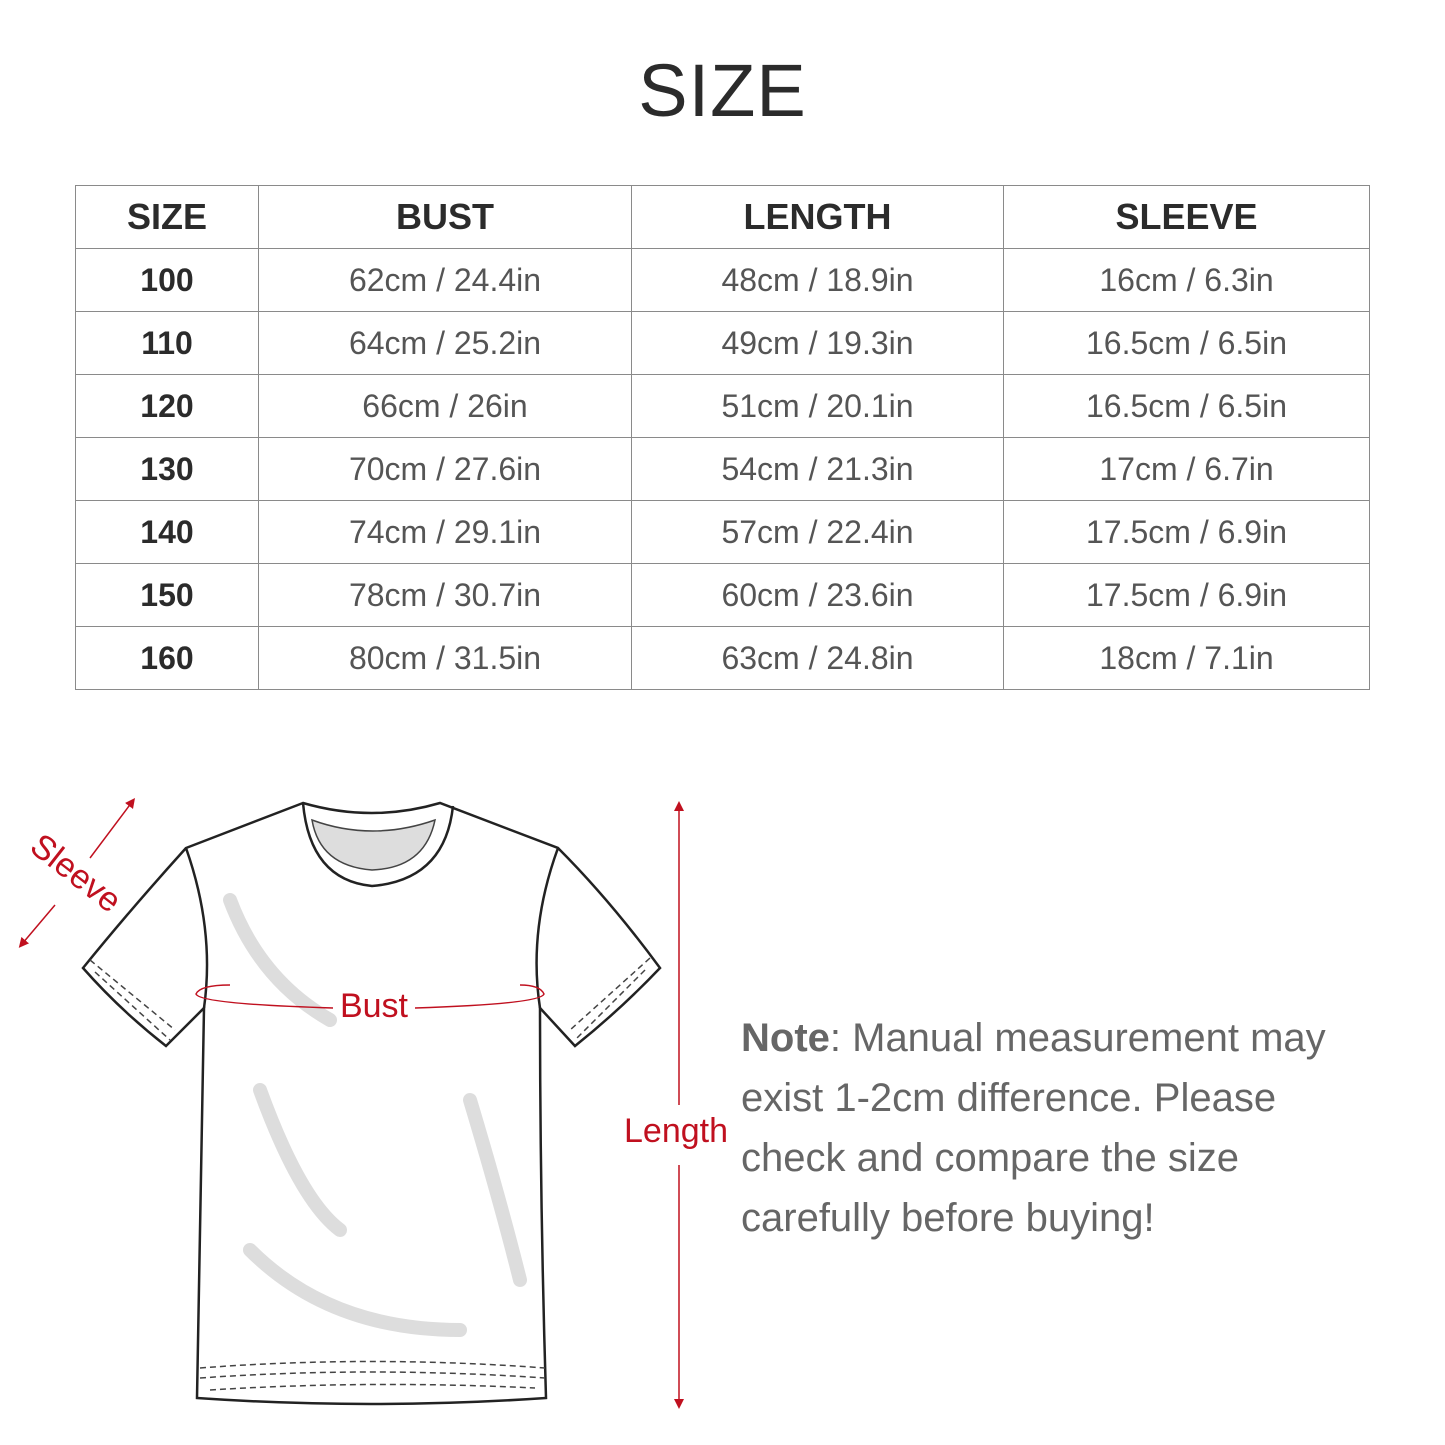 The image size is (1445, 1445). I want to click on sleeve-label: Sleeve, so click(75, 873).